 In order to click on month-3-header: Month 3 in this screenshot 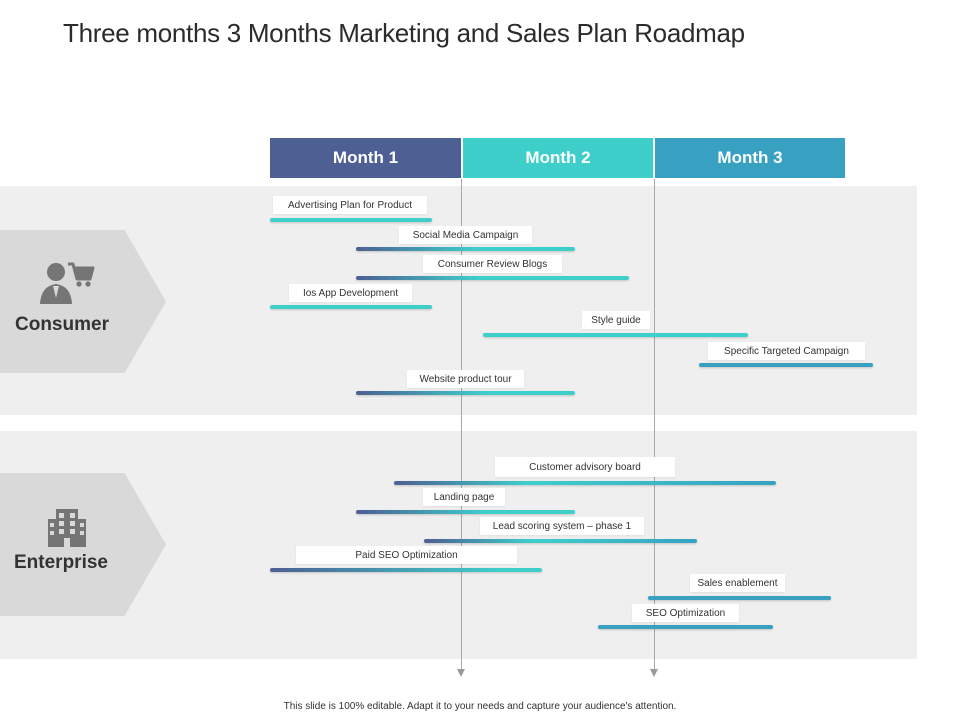, I will do `click(750, 158)`.